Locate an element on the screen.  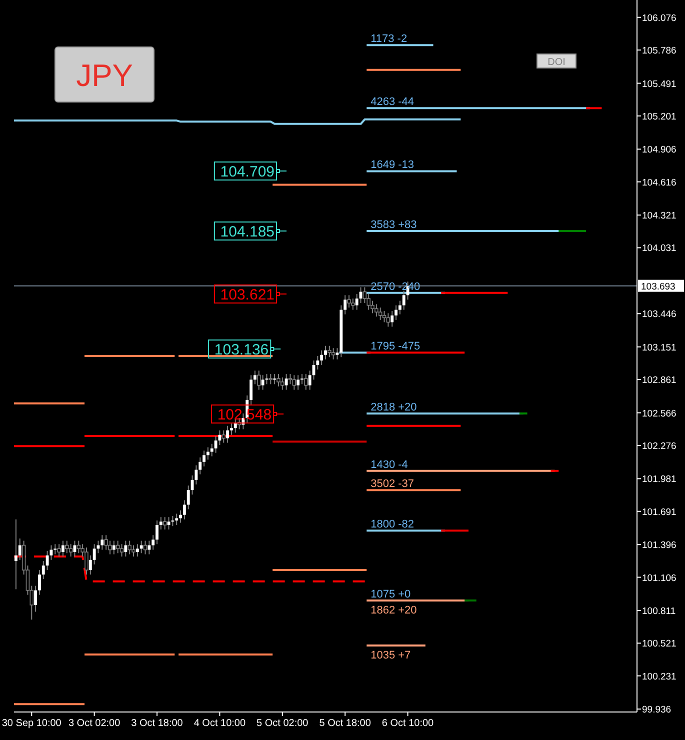
y-tick-label: 104.031 is located at coordinates (659, 248).